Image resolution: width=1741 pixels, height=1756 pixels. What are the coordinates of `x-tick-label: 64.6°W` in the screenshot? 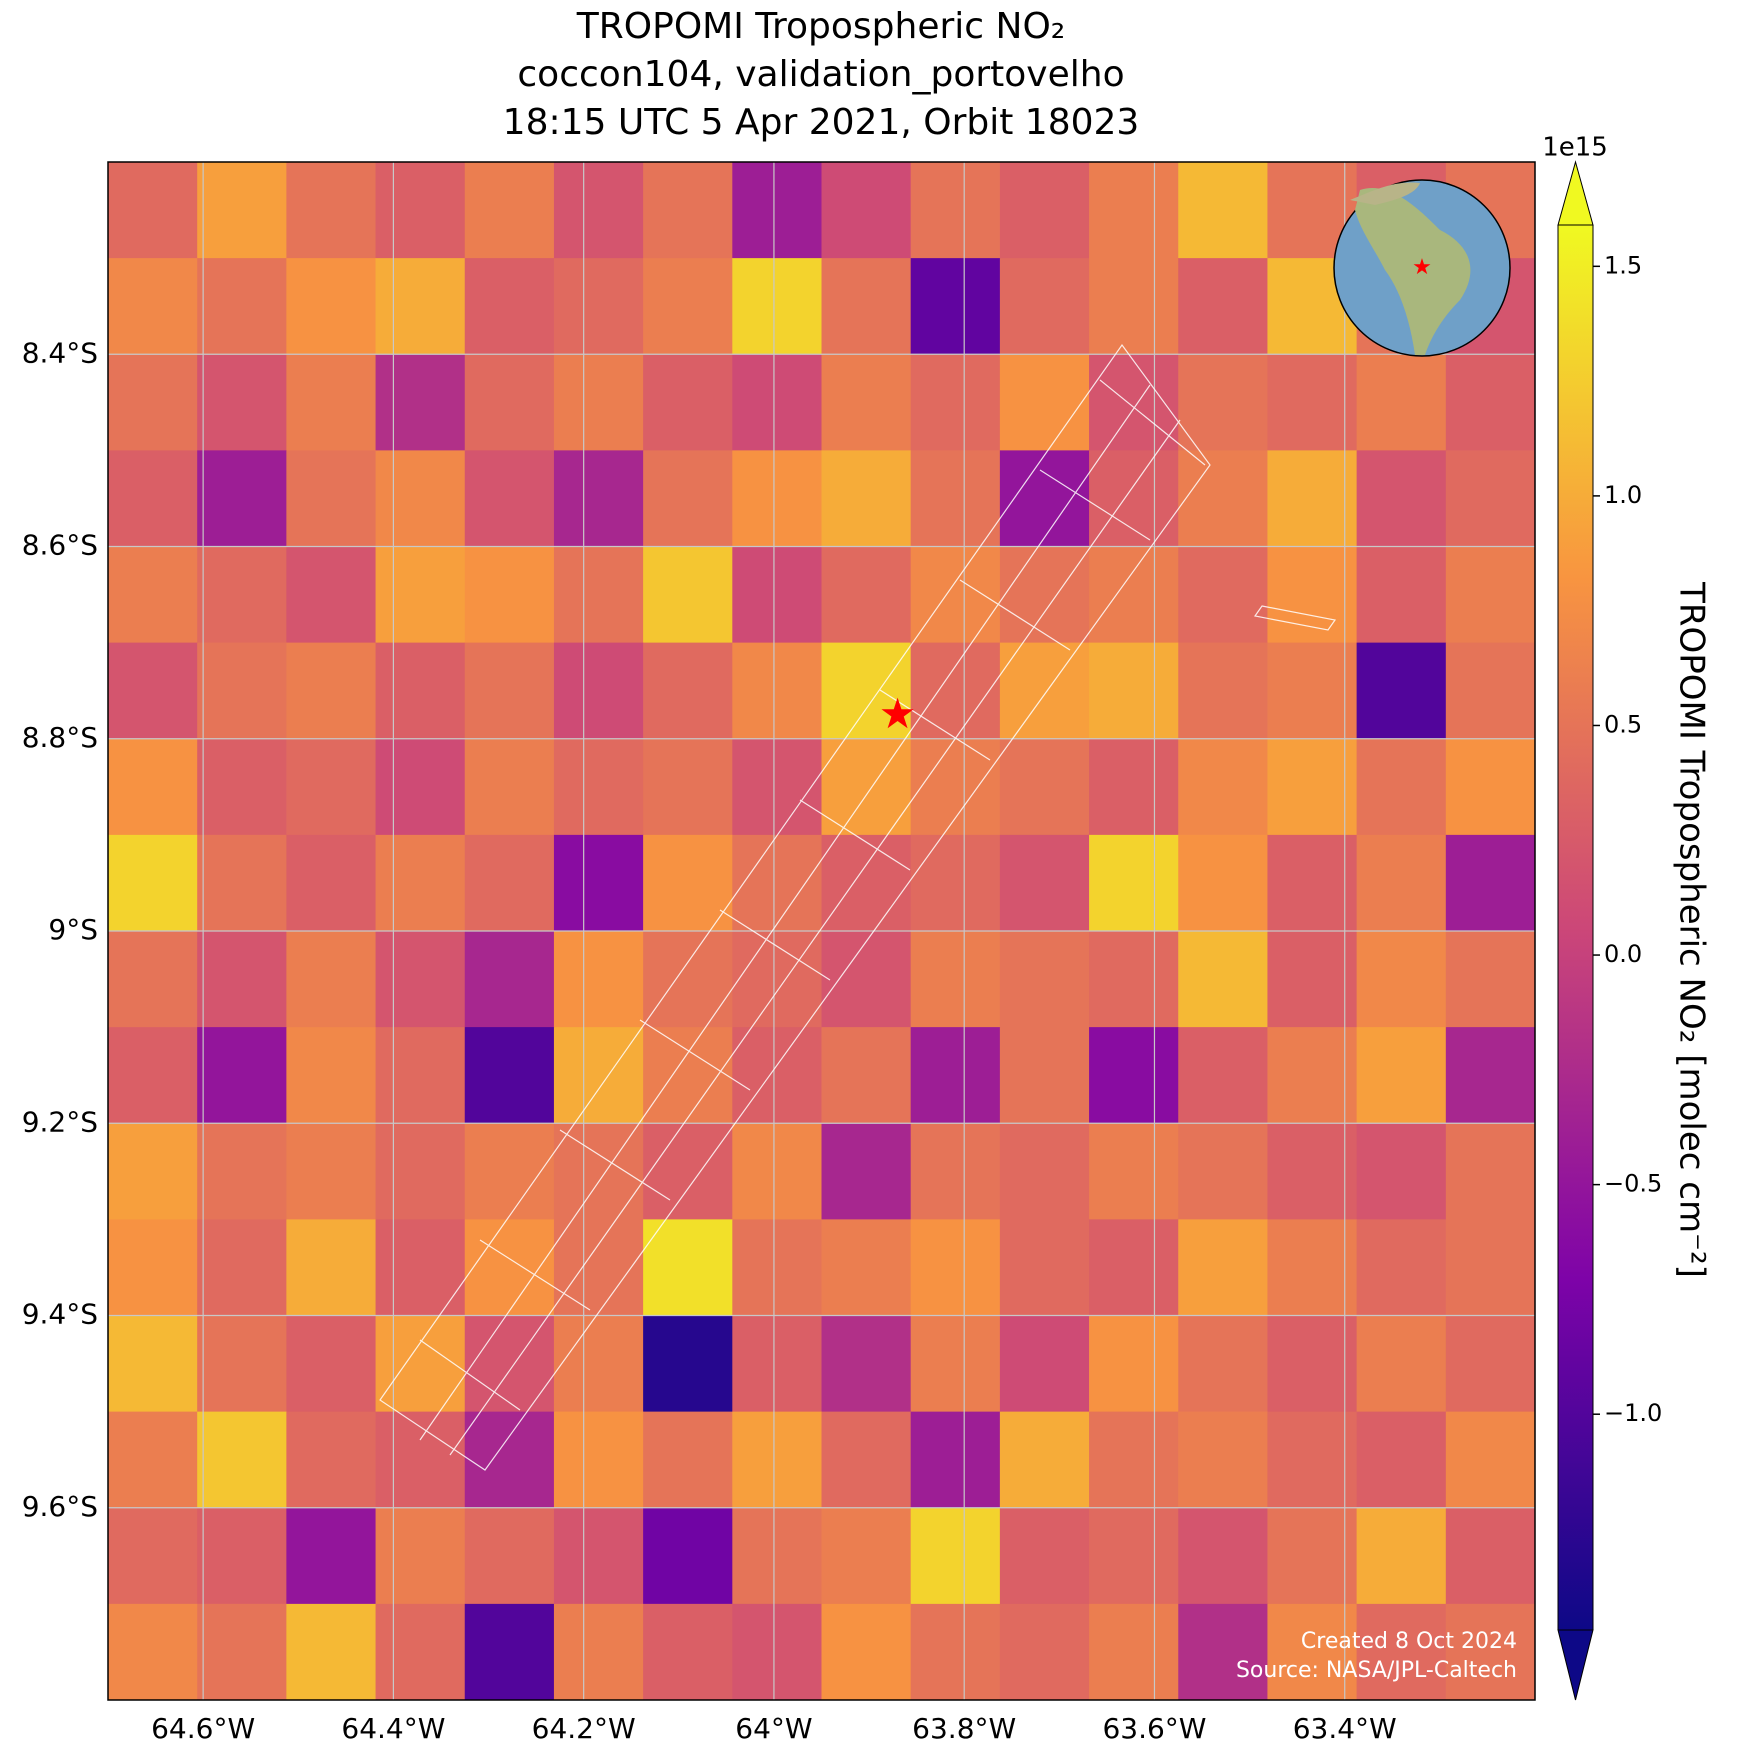 It's located at (203, 1728).